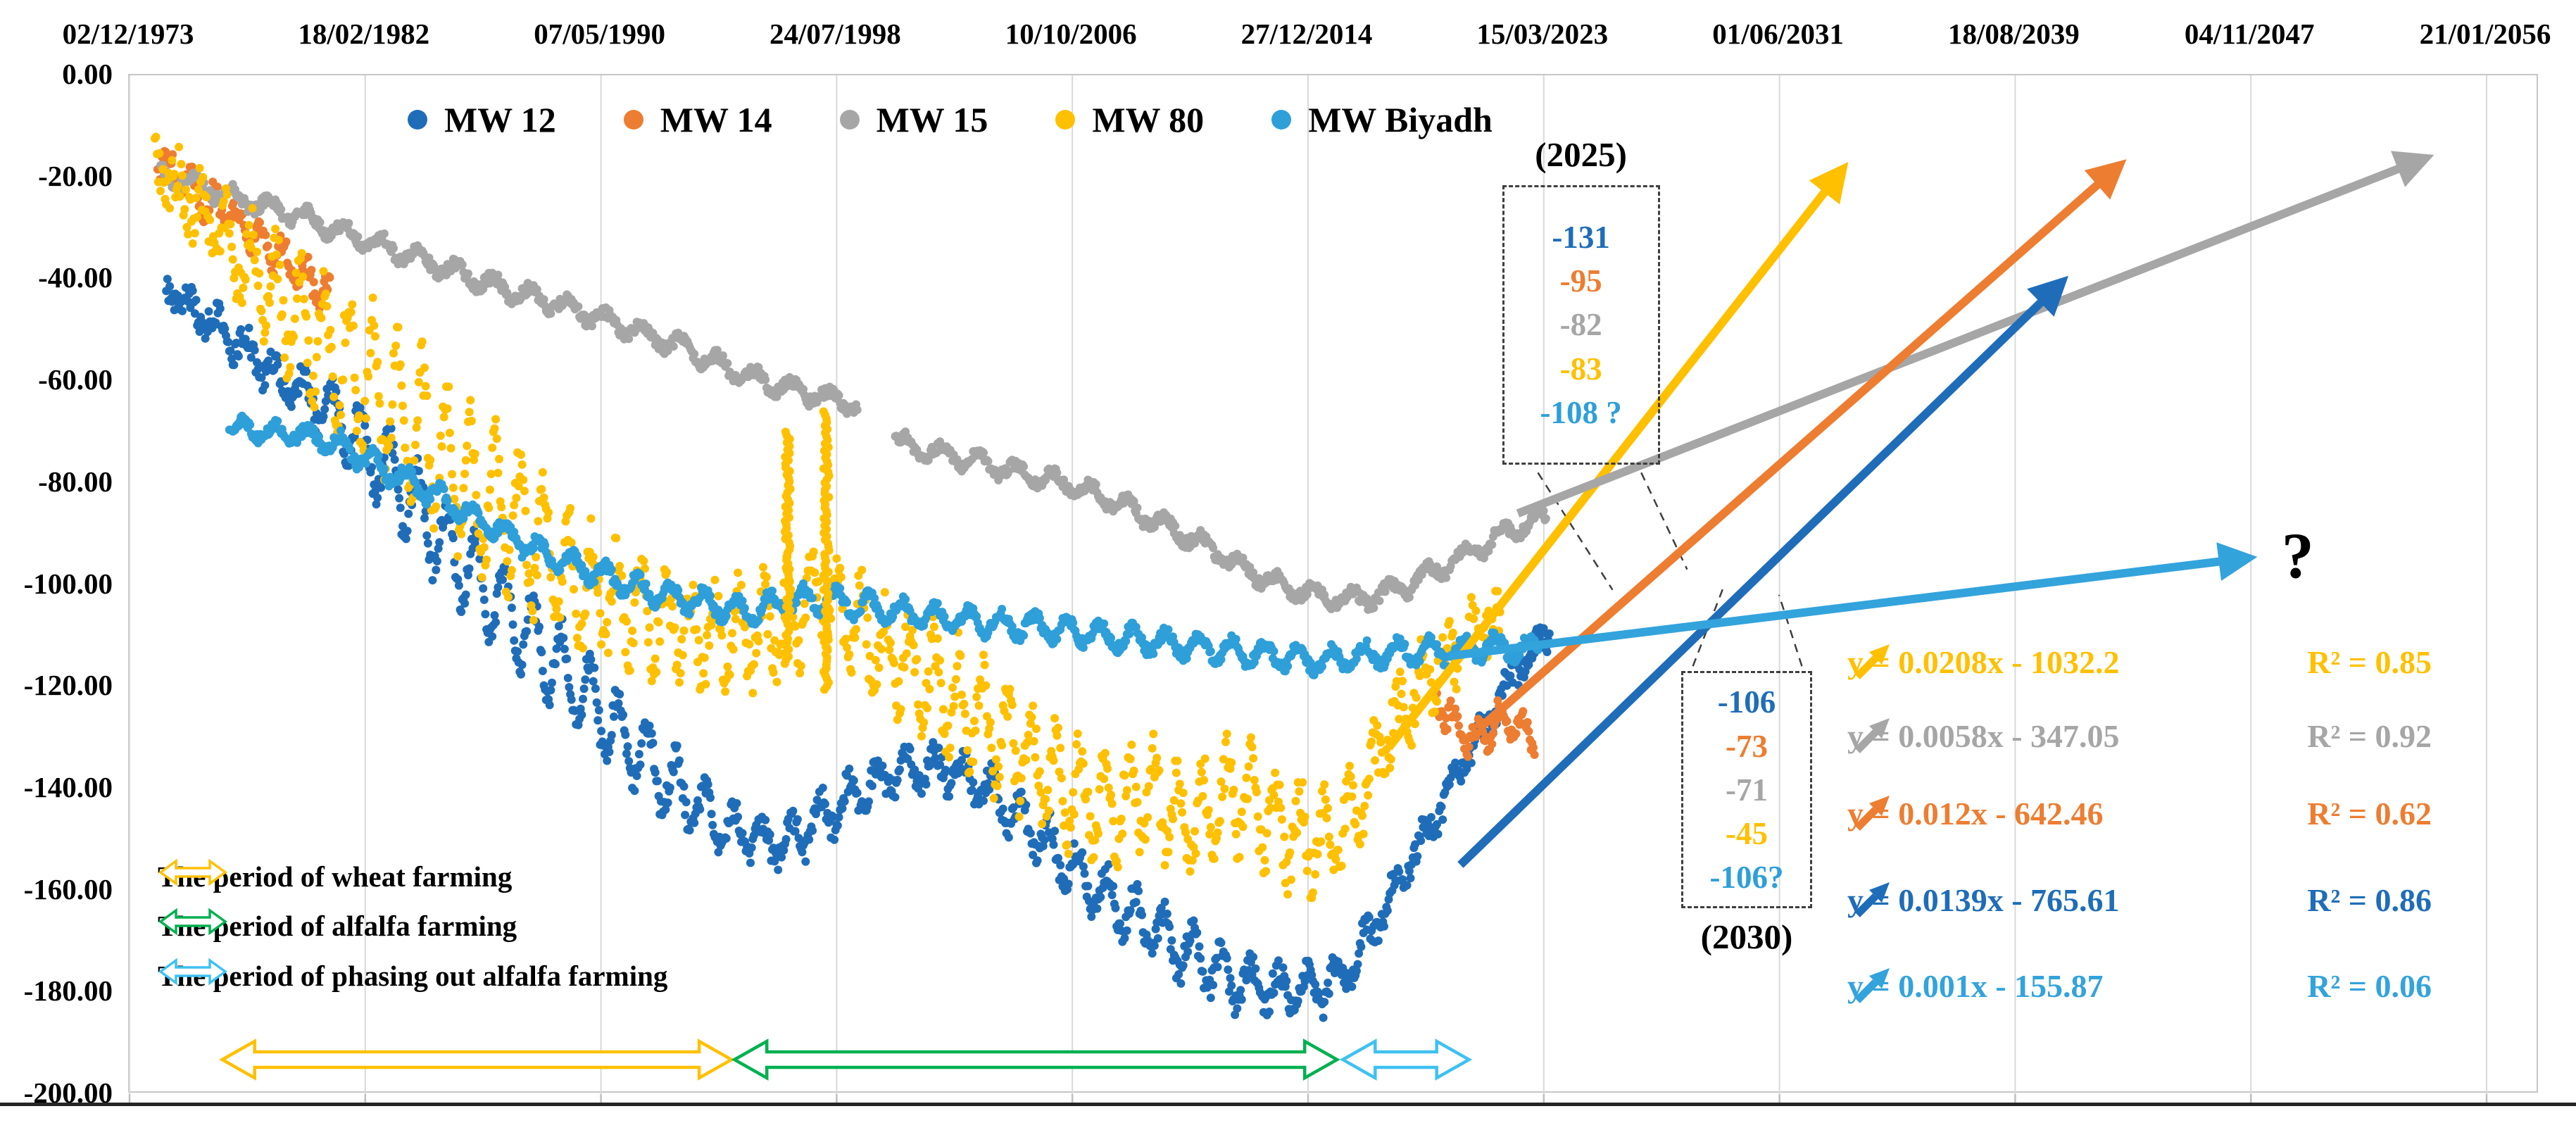  What do you see at coordinates (2369, 985) in the screenshot?
I see `equation-r2: R² = 0.06` at bounding box center [2369, 985].